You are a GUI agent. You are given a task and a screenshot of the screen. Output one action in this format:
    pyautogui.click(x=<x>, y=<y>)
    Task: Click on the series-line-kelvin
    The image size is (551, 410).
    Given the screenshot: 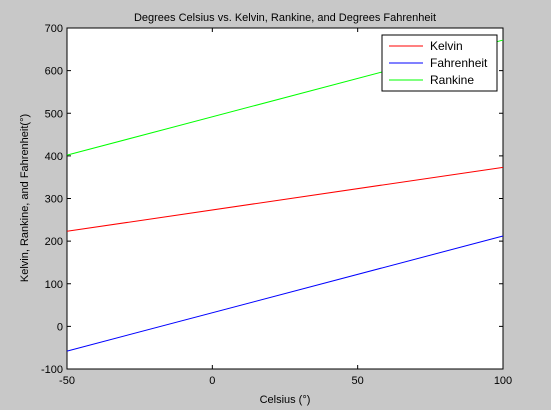 What is the action you would take?
    pyautogui.click(x=285, y=199)
    